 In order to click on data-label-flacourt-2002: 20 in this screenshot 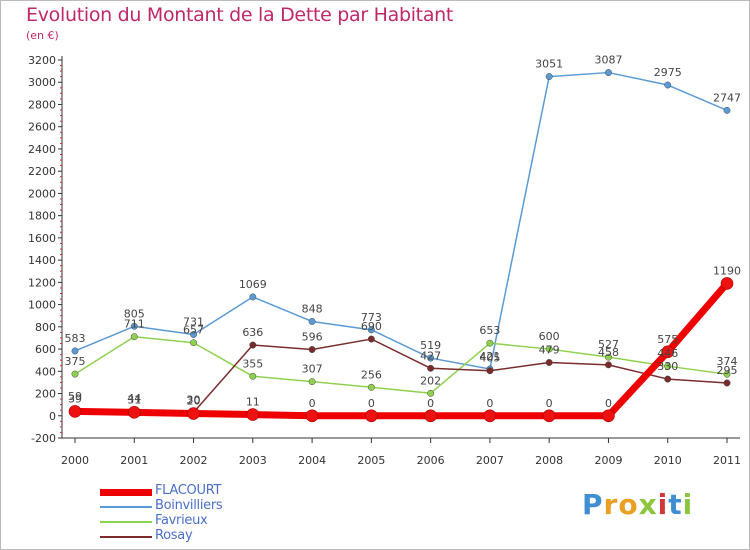, I will do `click(194, 401)`.